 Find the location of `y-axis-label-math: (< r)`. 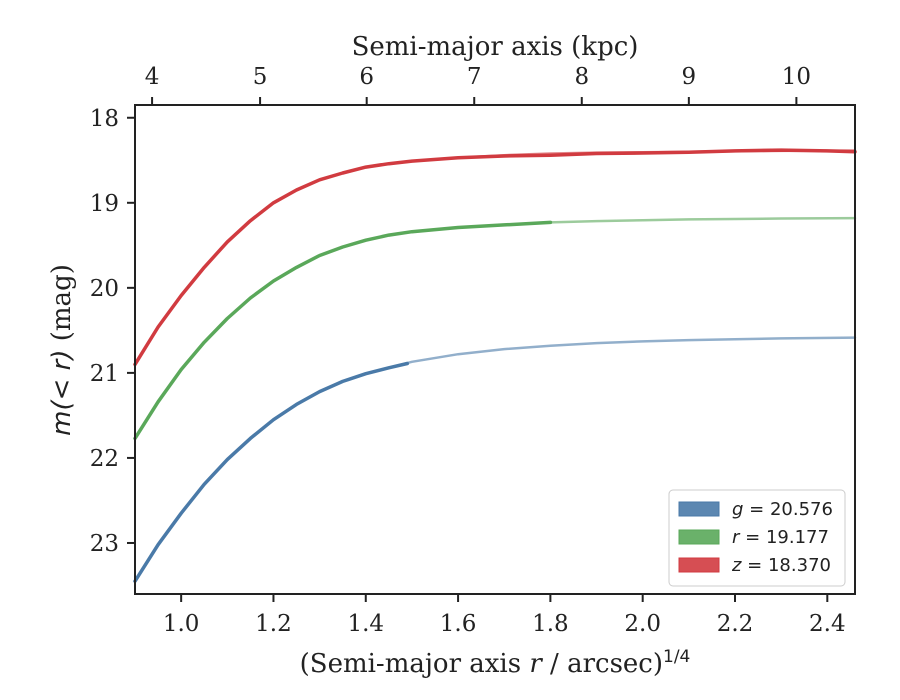

y-axis-label-math: (< r) is located at coordinates (62, 380).